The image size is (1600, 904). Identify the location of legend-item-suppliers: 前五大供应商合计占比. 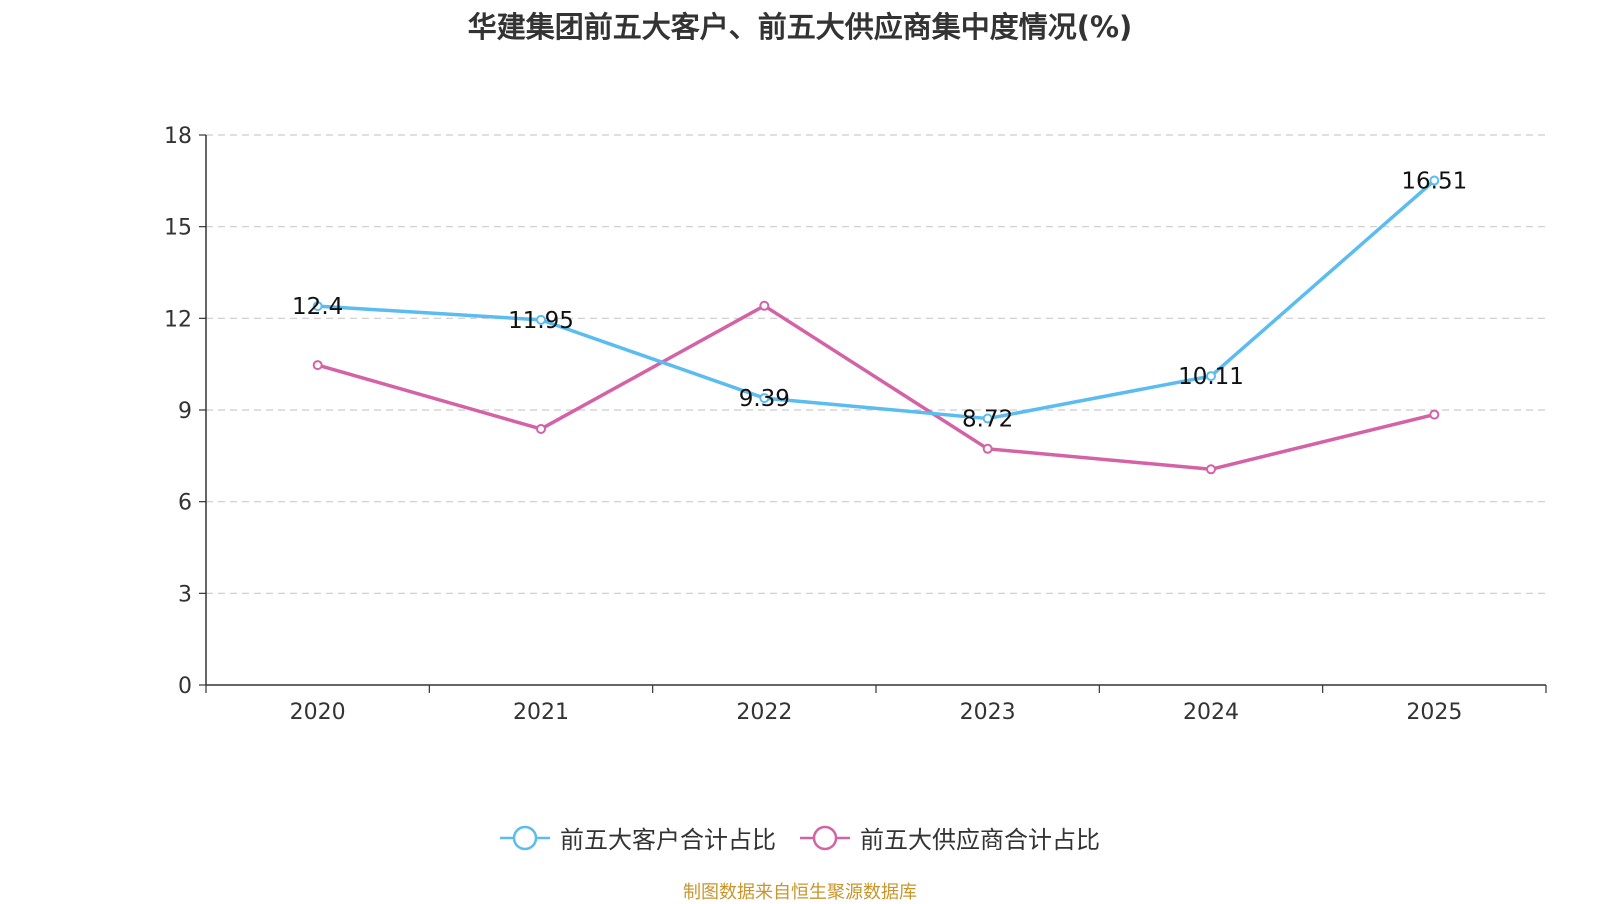
(950, 837).